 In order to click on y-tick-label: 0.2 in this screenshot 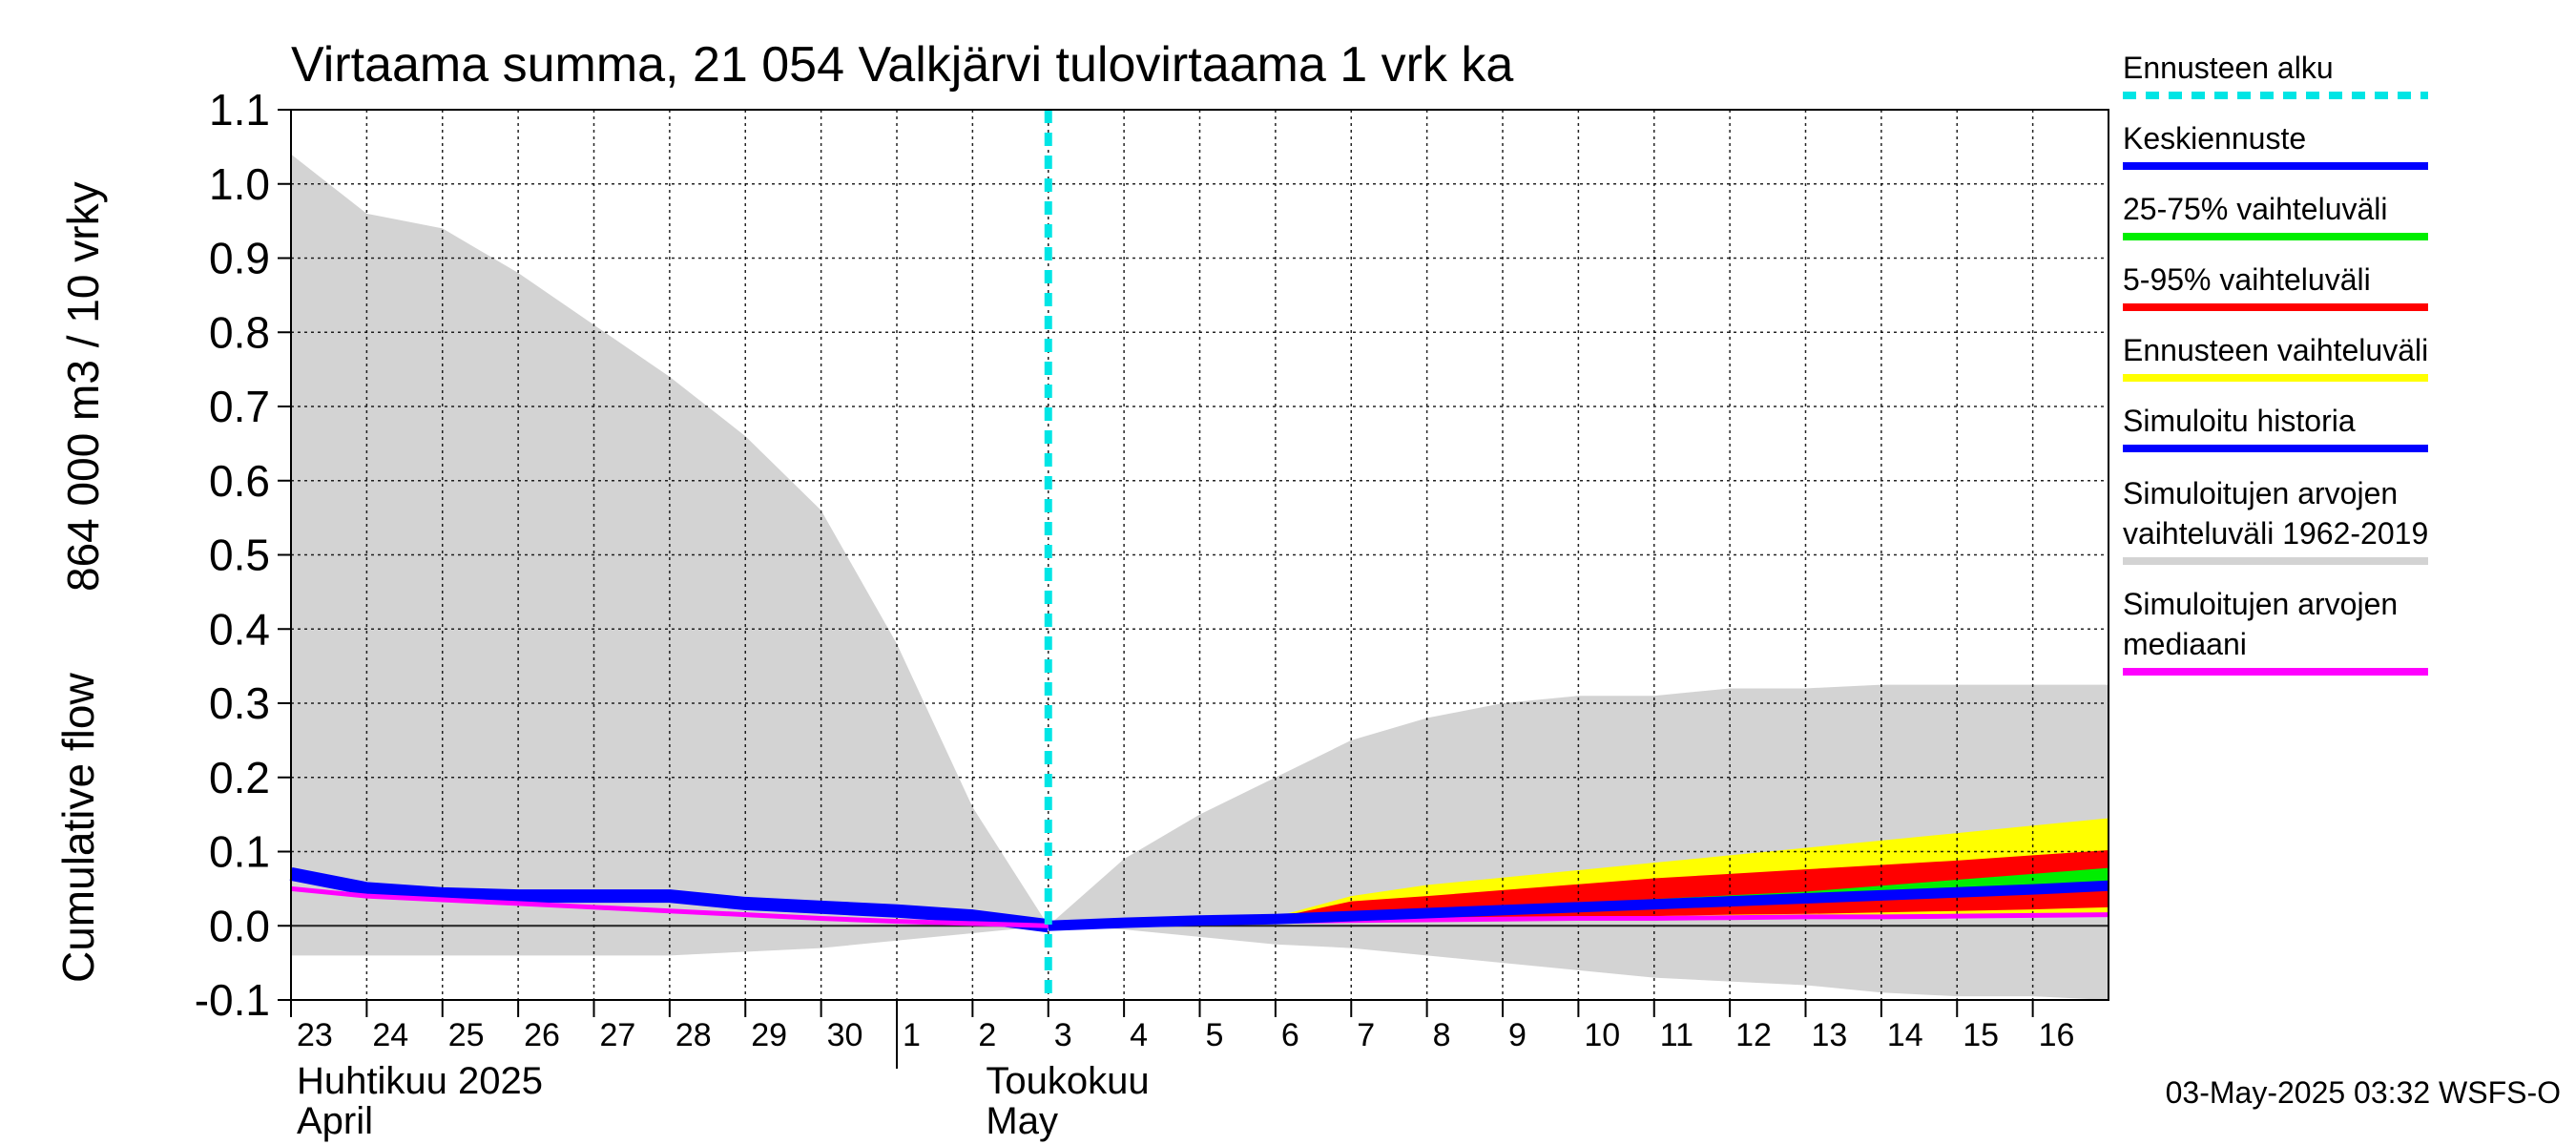, I will do `click(239, 777)`.